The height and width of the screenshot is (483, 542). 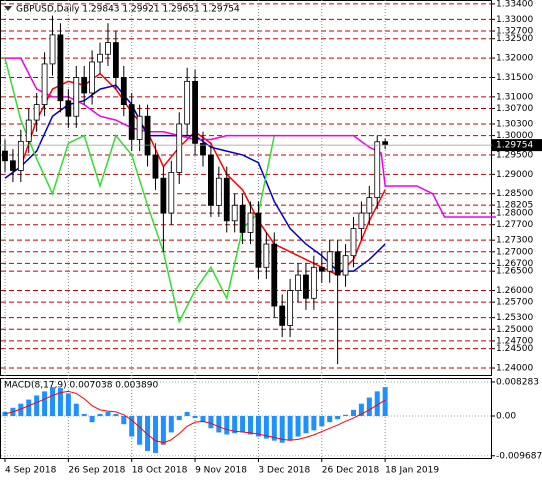 I want to click on y-tick-label: 1.33400, so click(x=514, y=4).